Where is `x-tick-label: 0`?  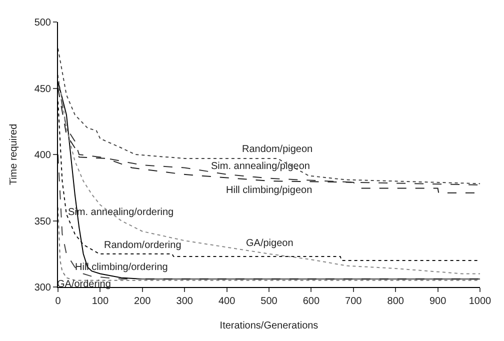
x-tick-label: 0 is located at coordinates (58, 301).